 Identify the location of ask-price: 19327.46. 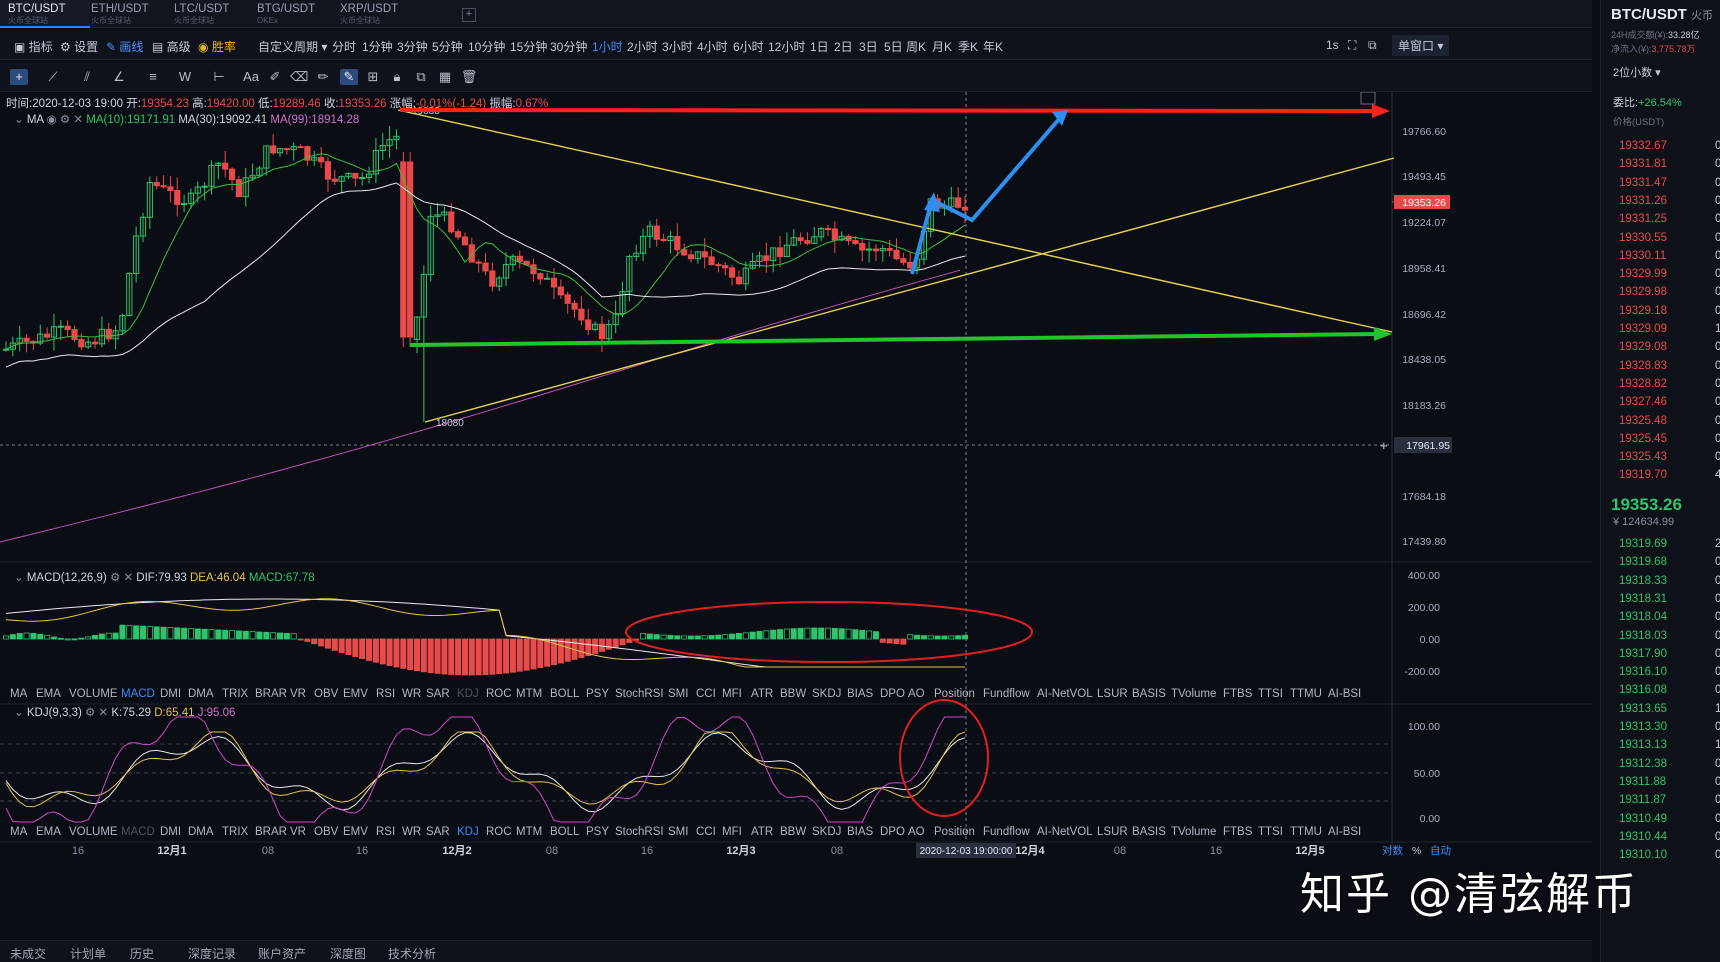
(1643, 402).